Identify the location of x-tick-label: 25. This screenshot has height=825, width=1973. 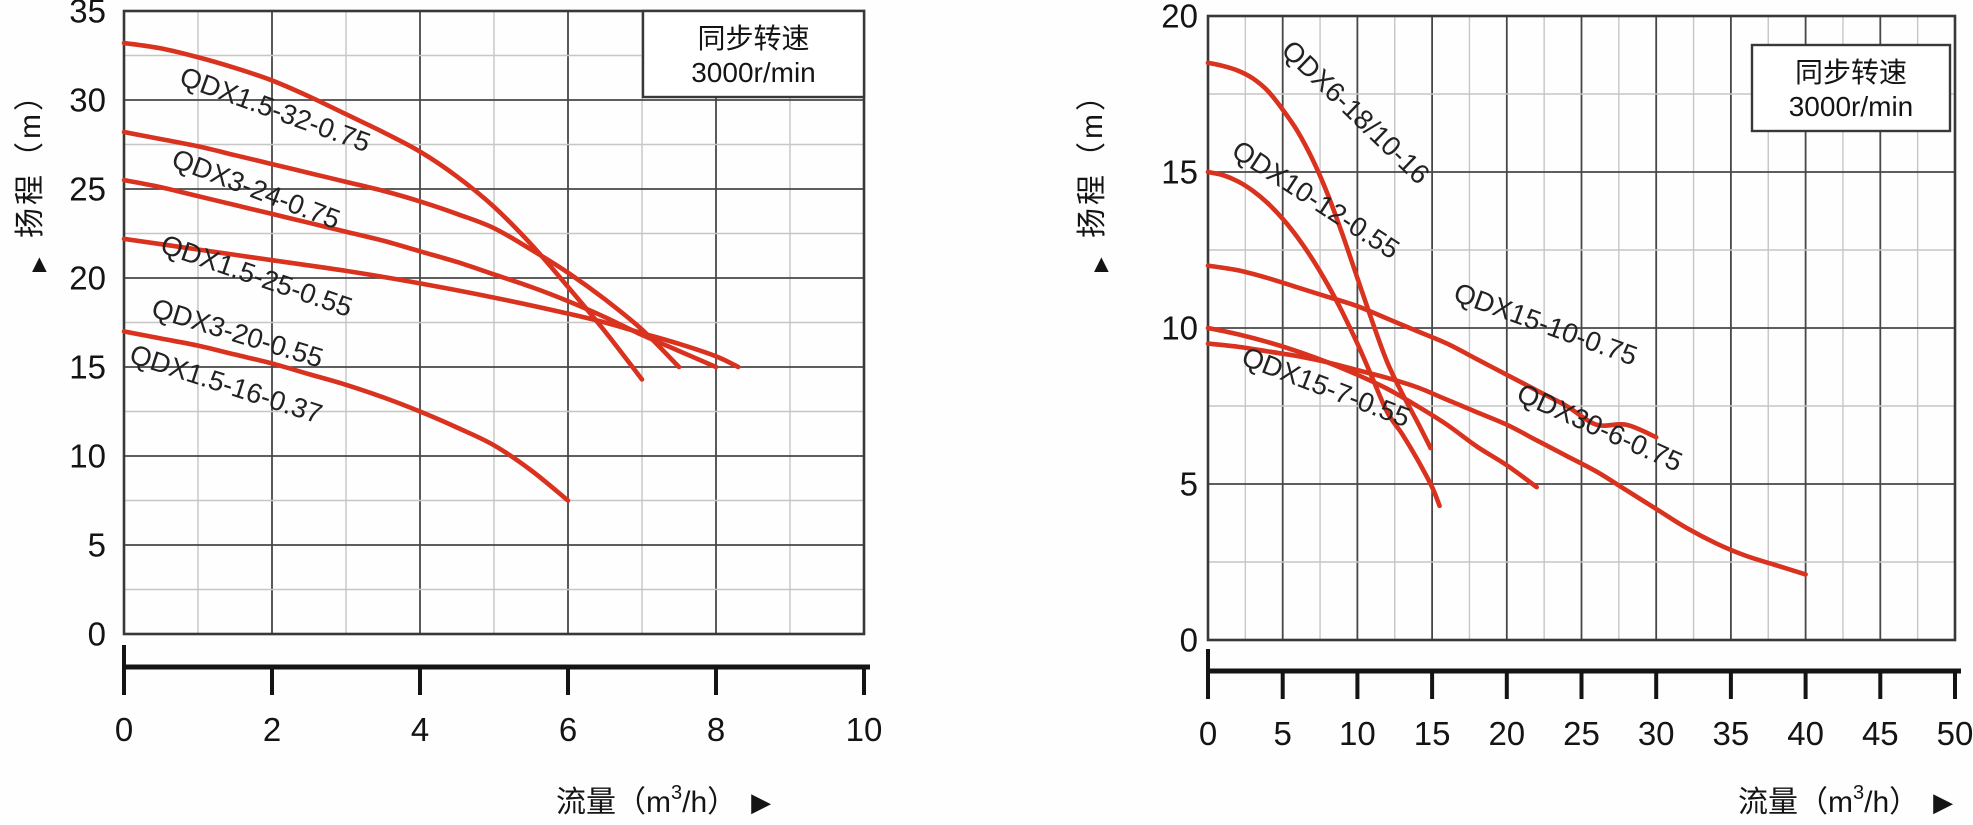
(1581, 733).